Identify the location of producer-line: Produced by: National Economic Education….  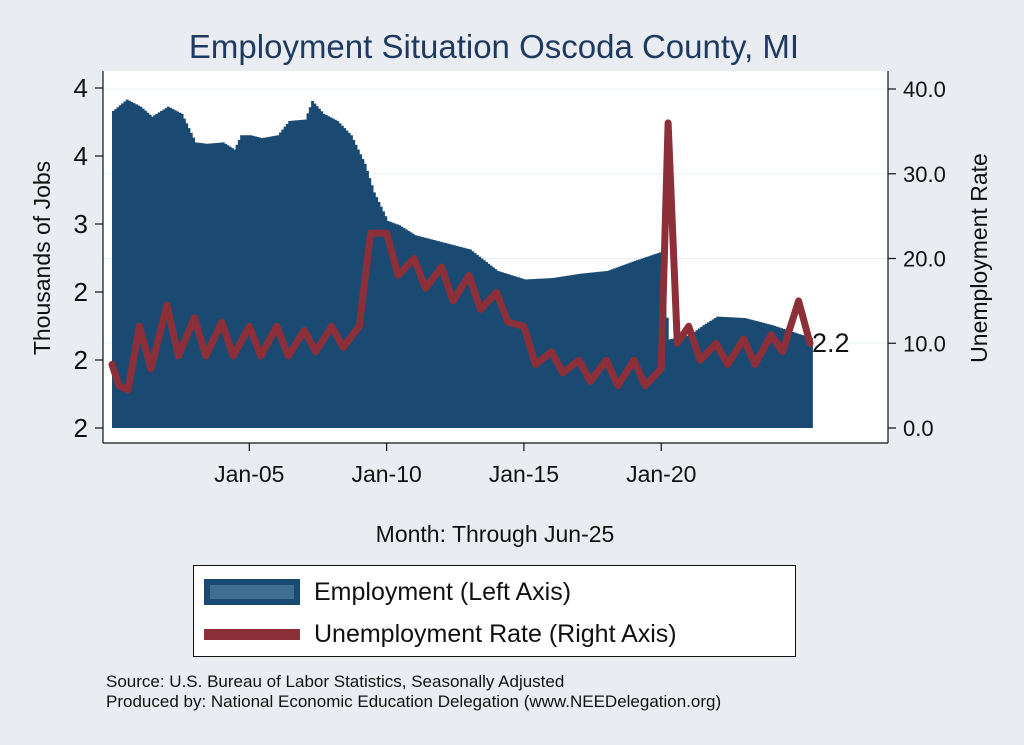
(414, 701).